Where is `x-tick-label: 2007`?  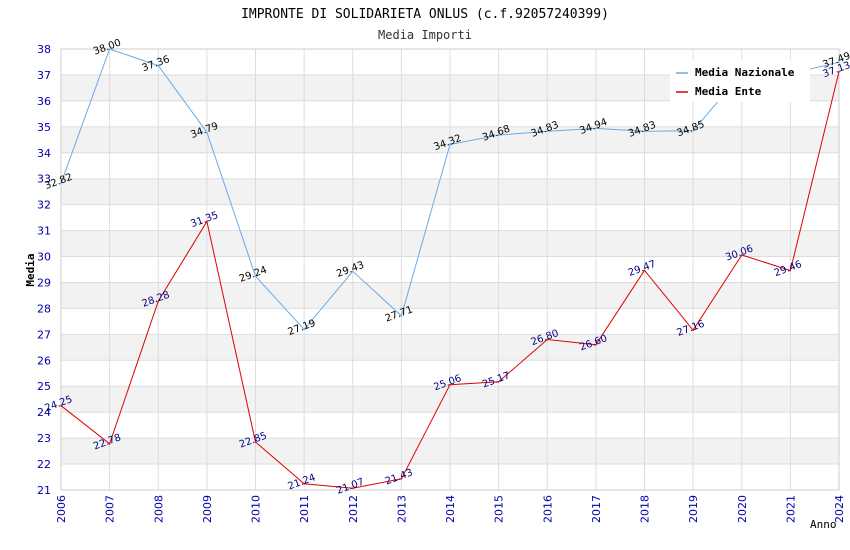 x-tick-label: 2007 is located at coordinates (110, 509).